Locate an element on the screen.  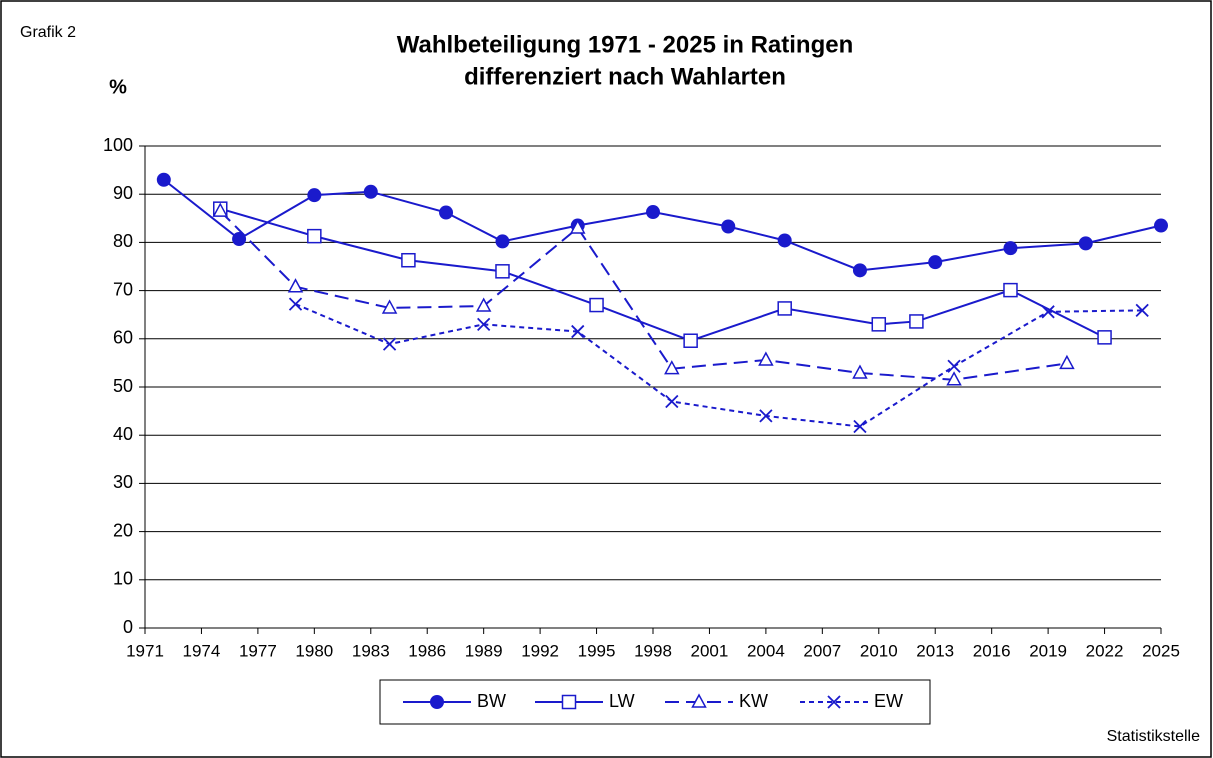
y-tick-label: 20 is located at coordinates (123, 530).